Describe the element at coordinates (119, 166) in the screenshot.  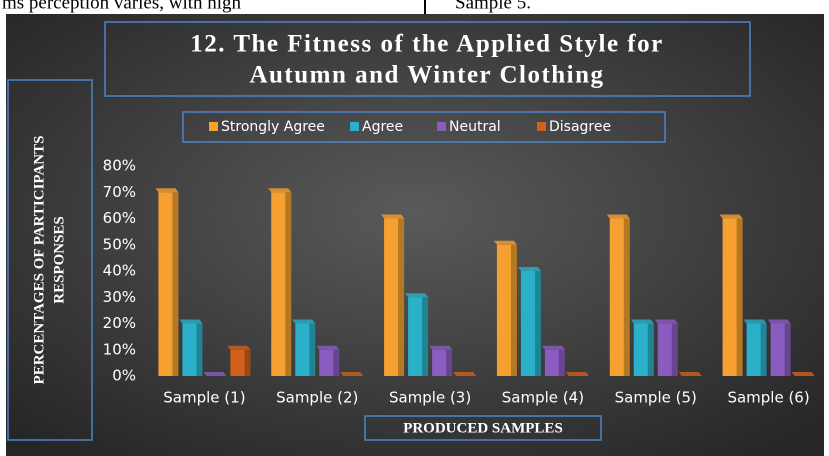
I see `y-tick-label: 80%` at that location.